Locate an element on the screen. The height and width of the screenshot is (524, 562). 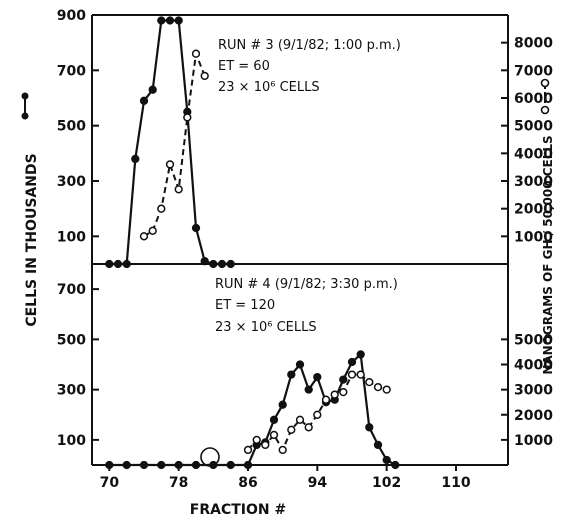
run3-et: ET = 60 is located at coordinates (244, 66).